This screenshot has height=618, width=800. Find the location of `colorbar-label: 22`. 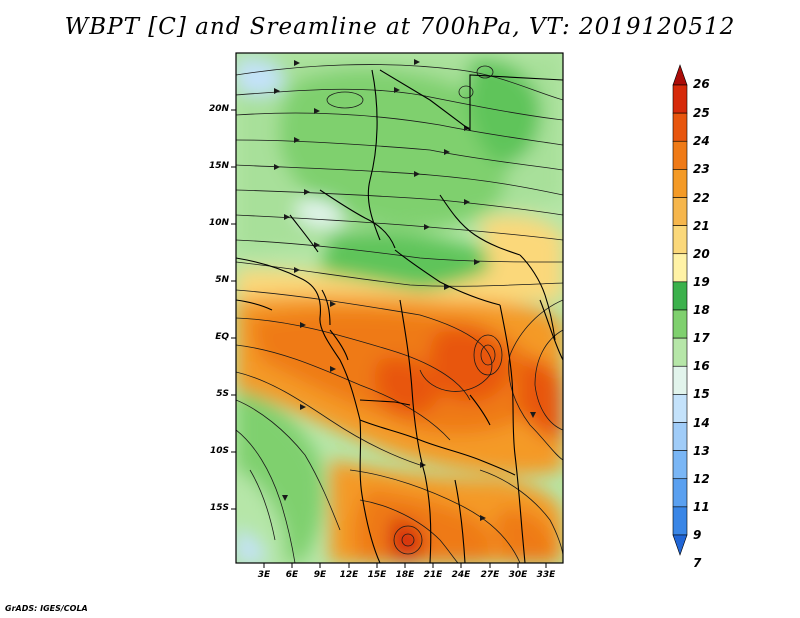

colorbar-label: 22 is located at coordinates (701, 197).